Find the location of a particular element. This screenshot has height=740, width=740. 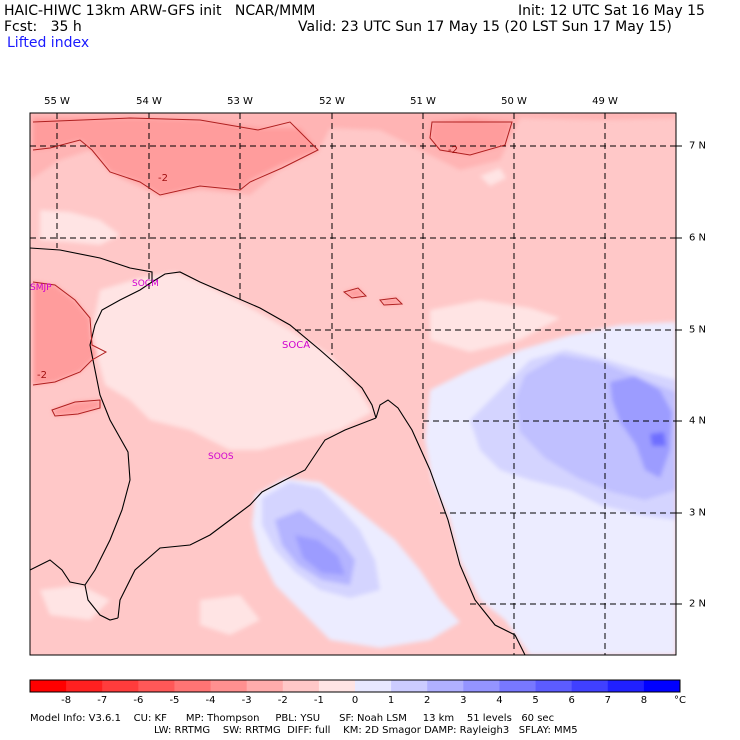

station-label-soos: SOOS is located at coordinates (221, 457).